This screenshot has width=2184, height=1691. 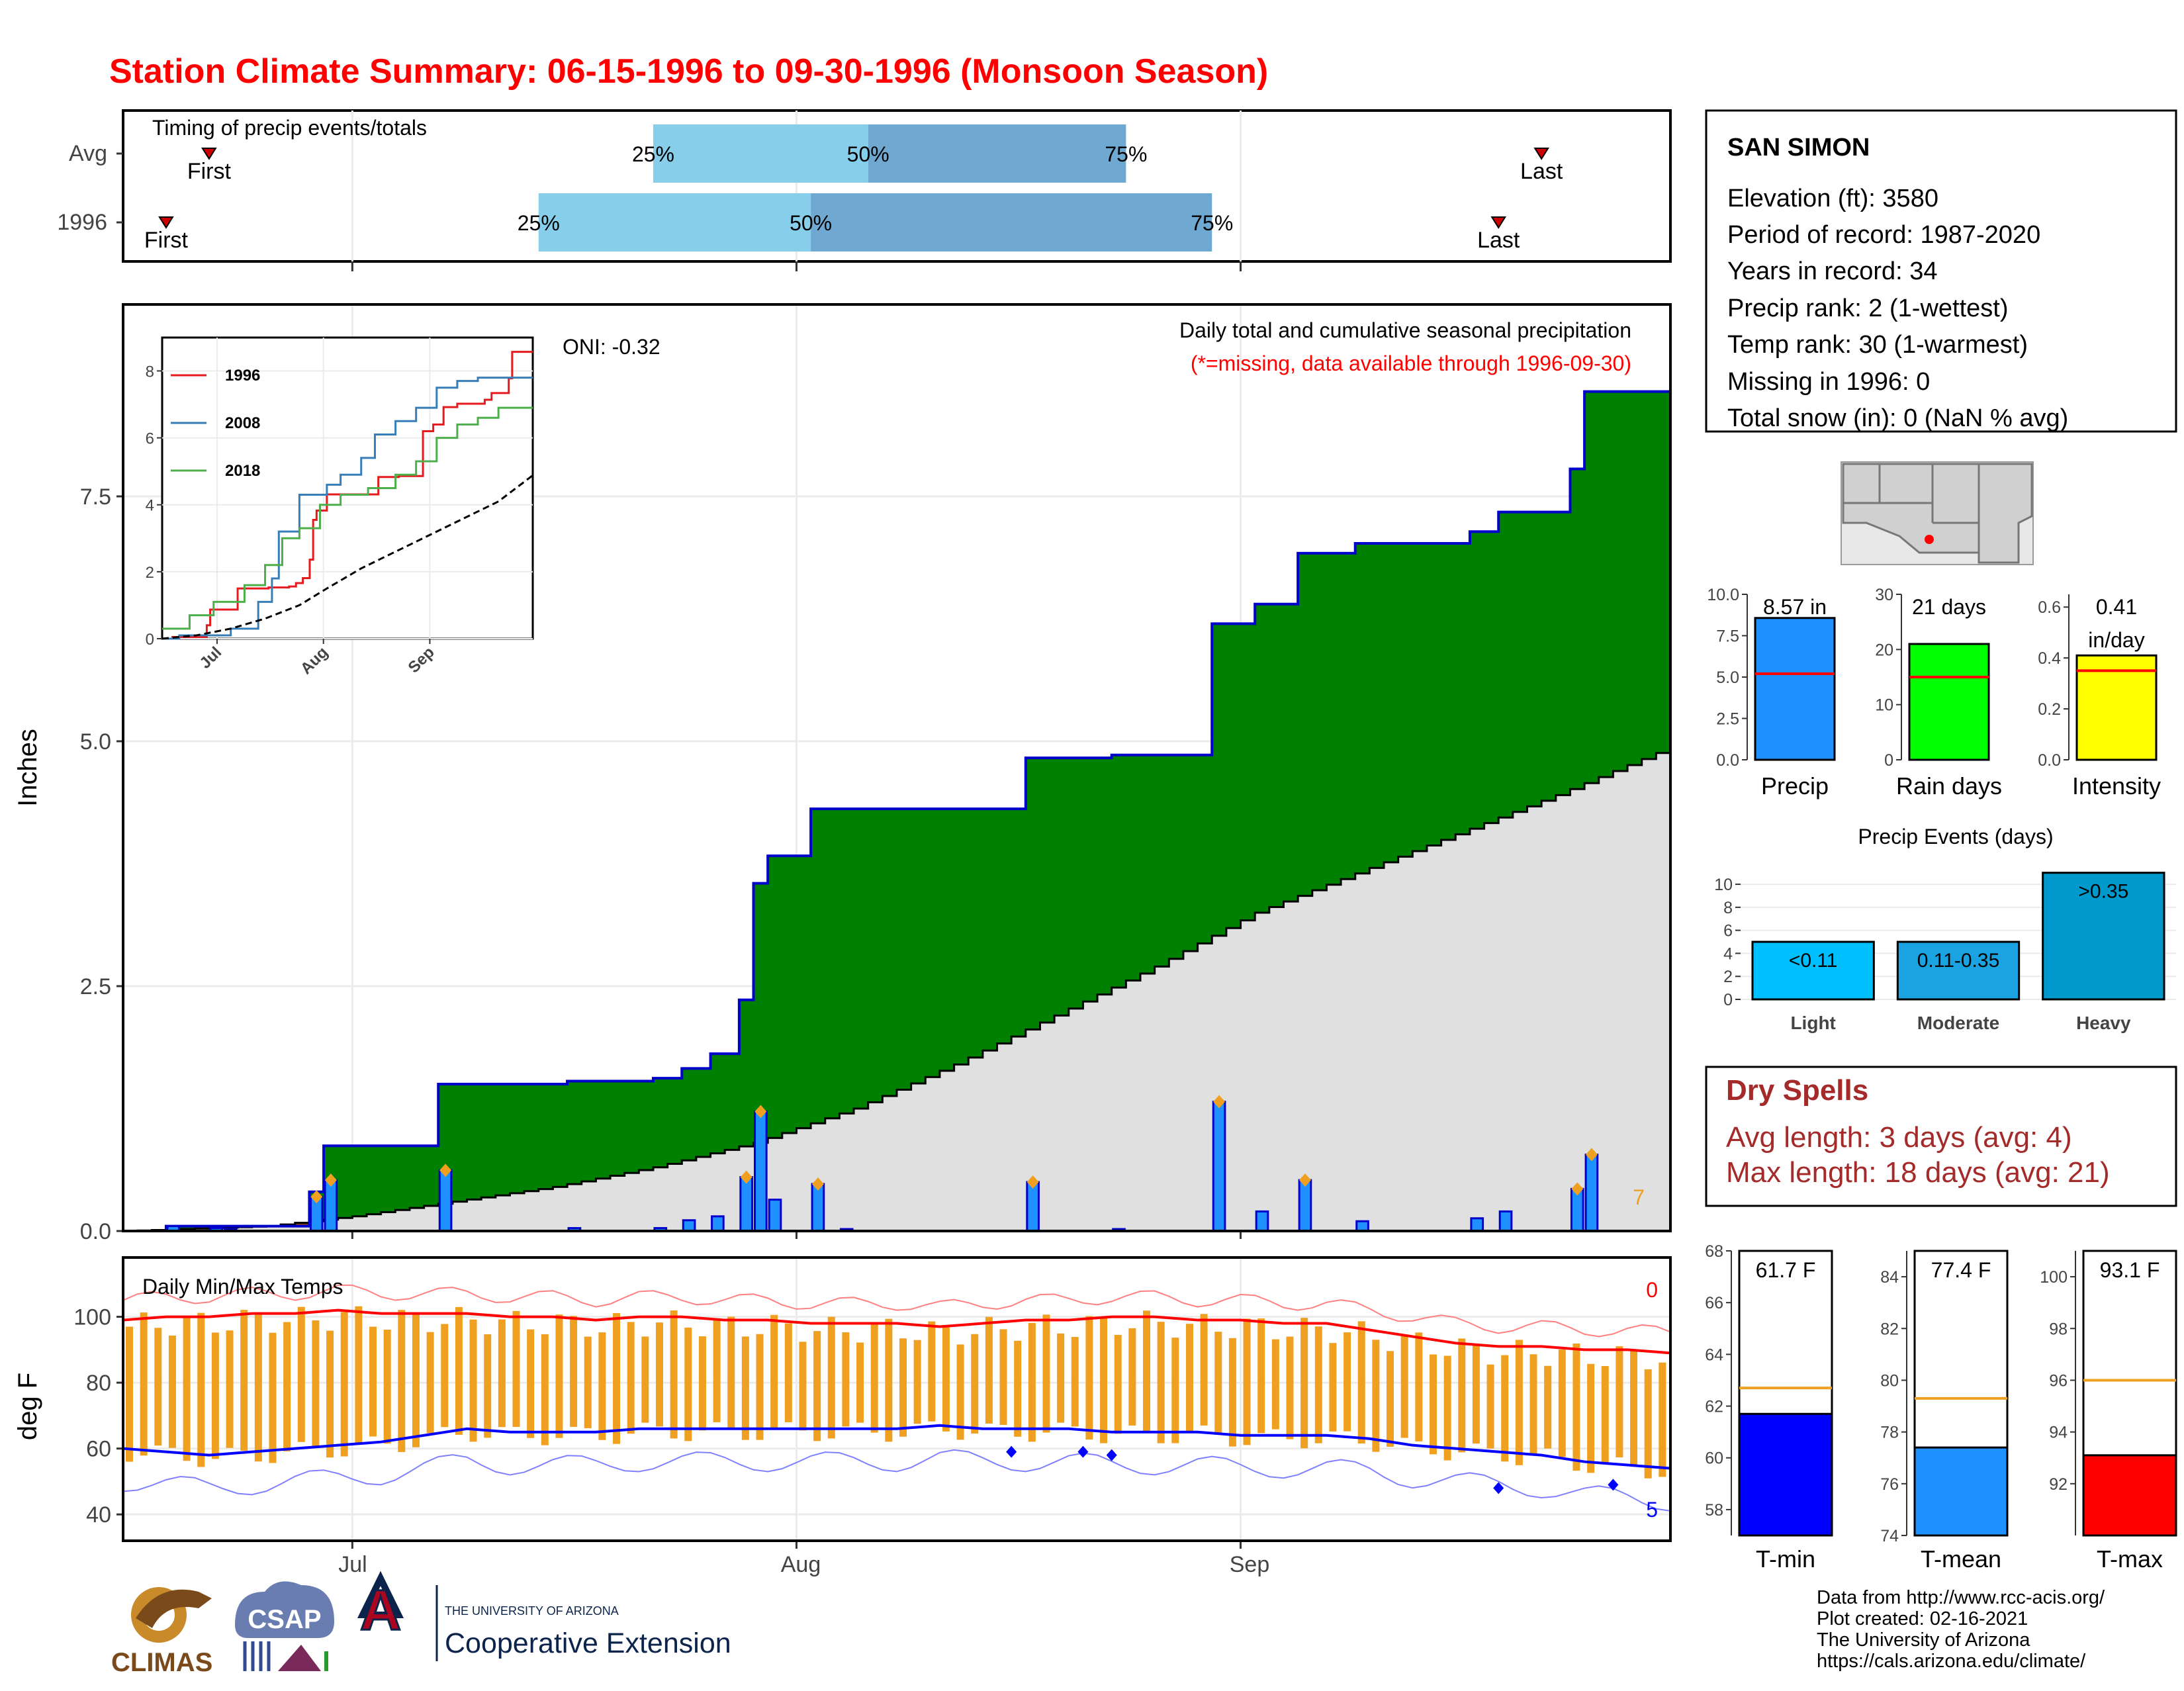 What do you see at coordinates (98, 1450) in the screenshot?
I see `temp-y-tick-label: 60` at bounding box center [98, 1450].